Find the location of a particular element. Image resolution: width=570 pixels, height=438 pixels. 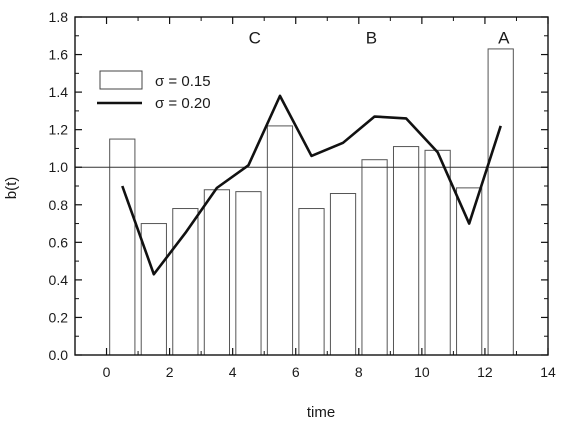

y-tick-label: 1.0 is located at coordinates (59, 167).